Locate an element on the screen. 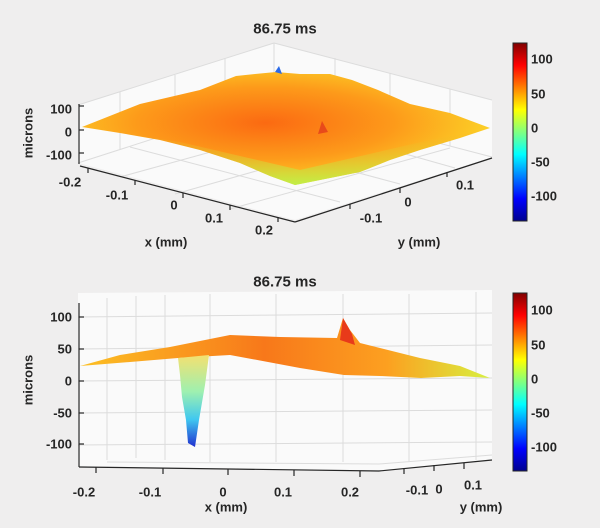 The height and width of the screenshot is (528, 600). bottom-z-tick: -50 is located at coordinates (62, 413).